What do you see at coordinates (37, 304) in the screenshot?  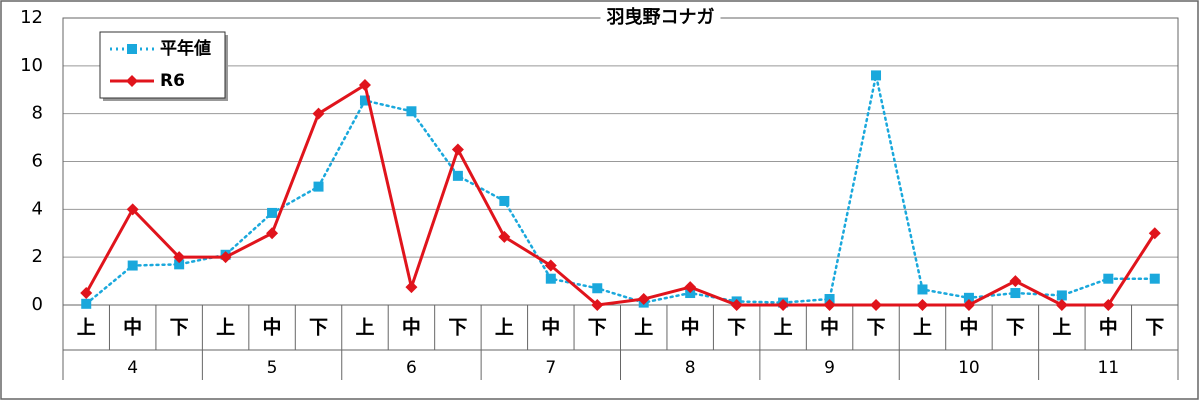 I see `y-tick-label: 0` at bounding box center [37, 304].